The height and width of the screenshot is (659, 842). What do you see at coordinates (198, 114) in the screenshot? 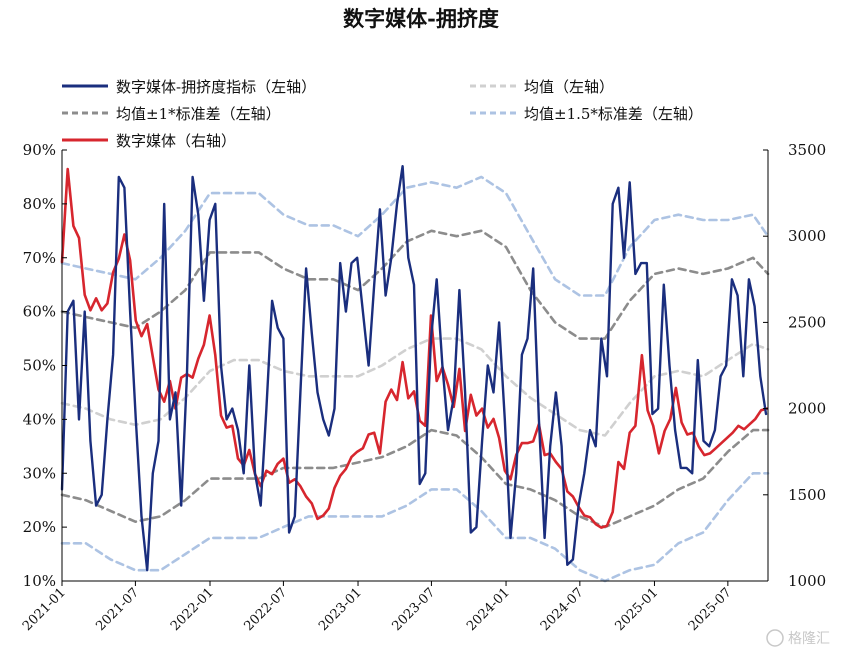
I see `legend-label: 均值±1*标准差（左轴）` at bounding box center [198, 114].